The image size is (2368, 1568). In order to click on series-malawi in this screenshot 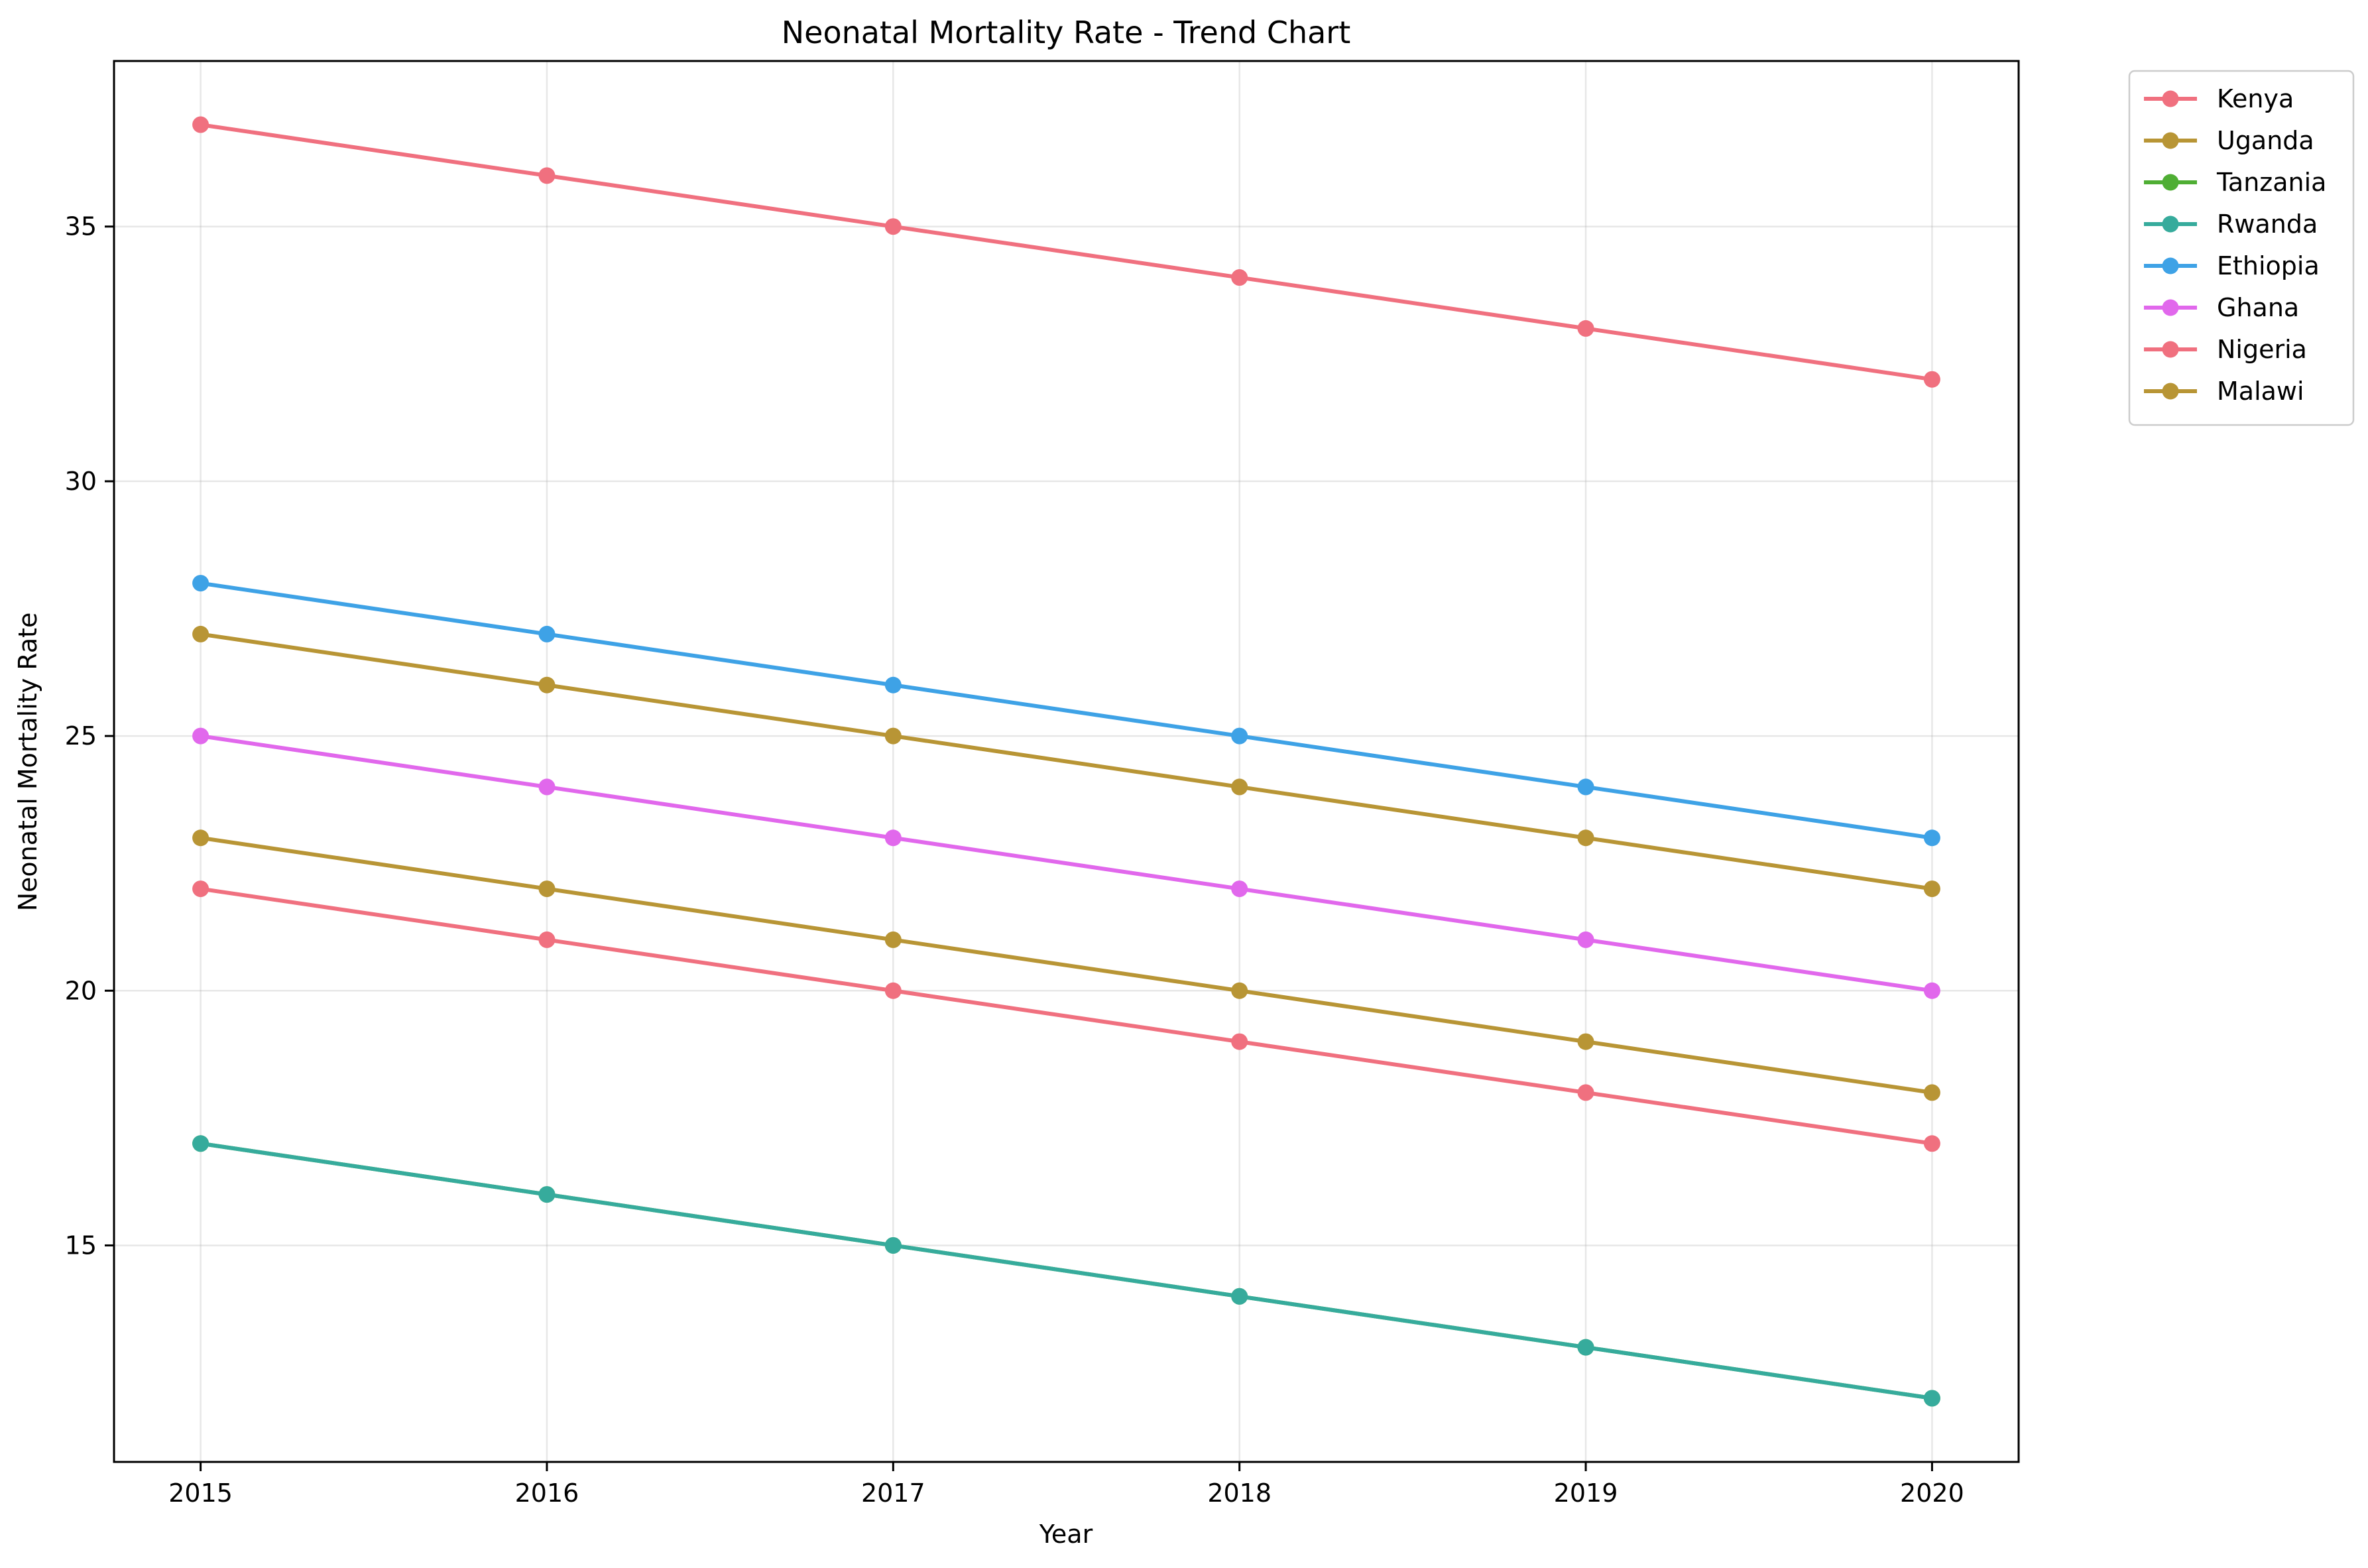, I will do `click(1066, 761)`.